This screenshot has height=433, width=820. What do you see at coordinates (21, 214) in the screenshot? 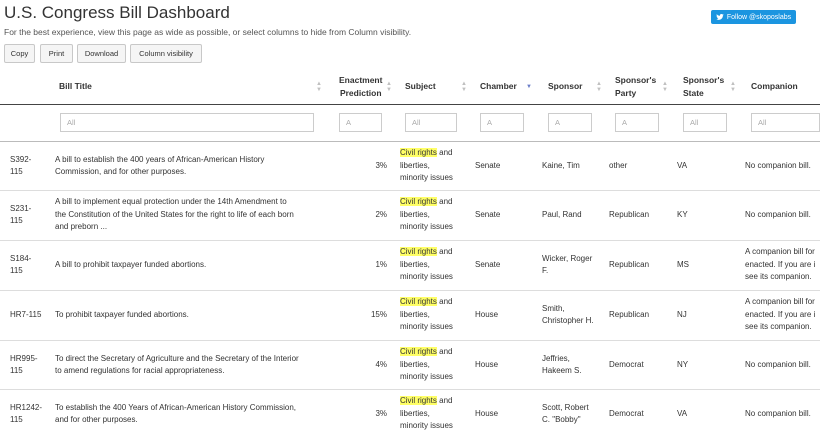
I see `bill-id: S231- 115` at bounding box center [21, 214].